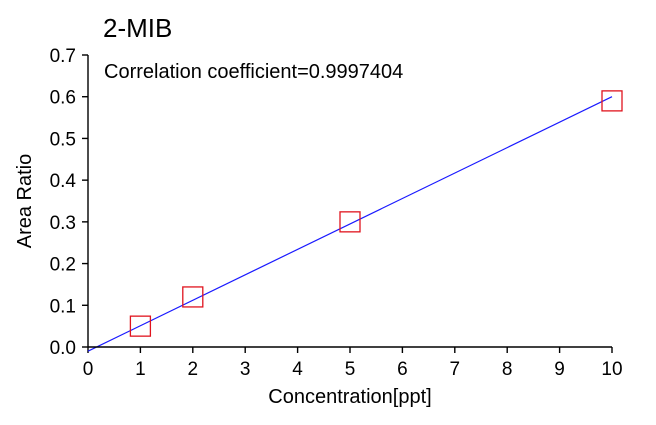 The height and width of the screenshot is (425, 656). What do you see at coordinates (25, 201) in the screenshot?
I see `y-axis-label: Area Ratio` at bounding box center [25, 201].